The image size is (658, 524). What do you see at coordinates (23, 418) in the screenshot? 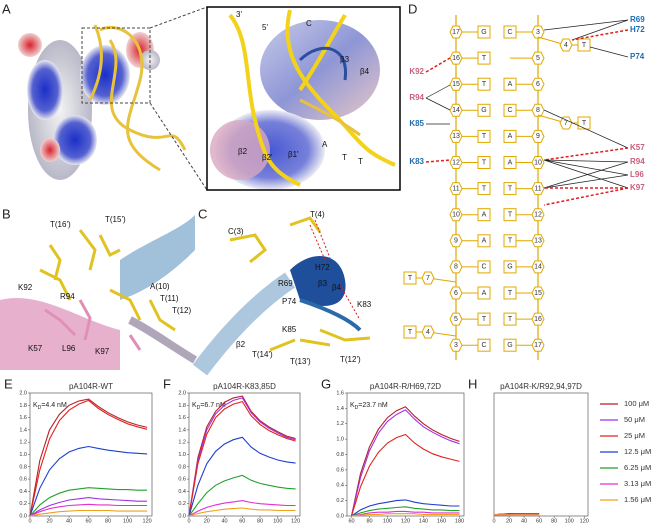
I see `y-tick-label: 1.6` at bounding box center [23, 418].